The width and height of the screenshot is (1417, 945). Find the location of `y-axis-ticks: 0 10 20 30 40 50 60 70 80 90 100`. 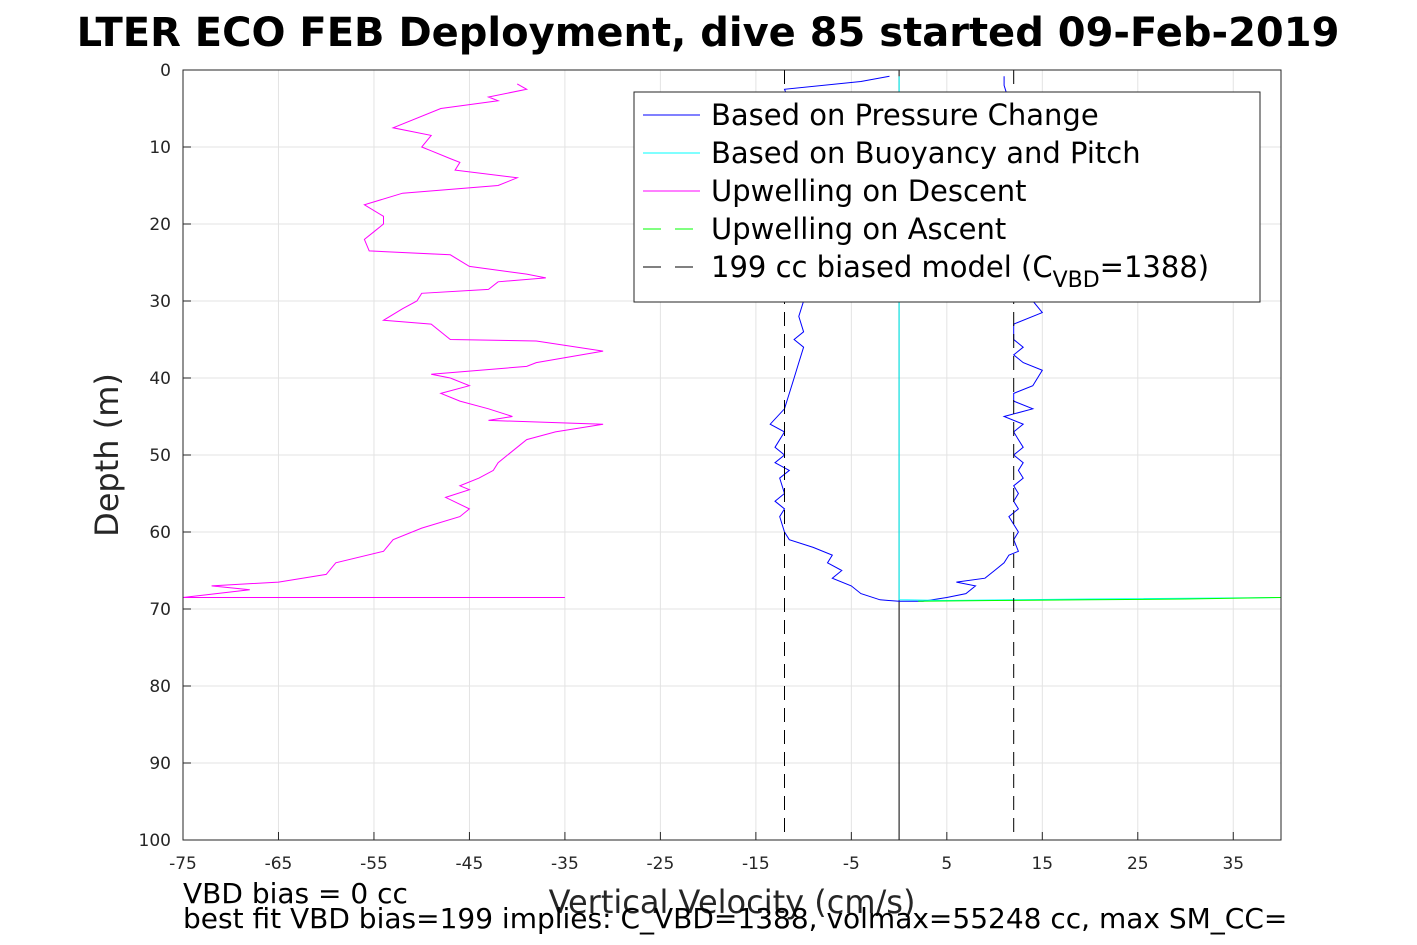

y-axis-ticks: 0 10 20 30 40 50 60 70 80 90 100 is located at coordinates (165, 456).